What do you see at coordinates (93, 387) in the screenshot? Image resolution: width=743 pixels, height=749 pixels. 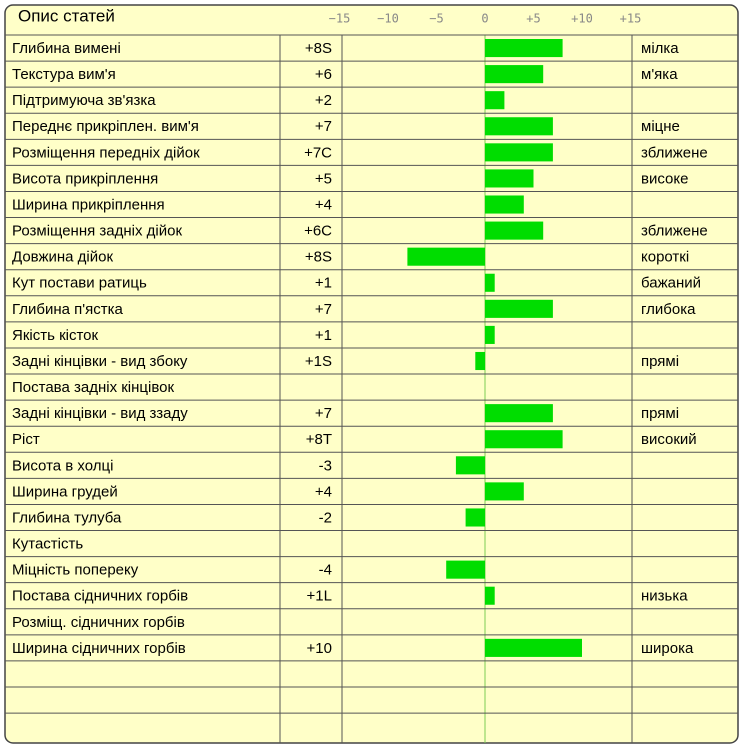 I see `trait-name: Постава задніх кінцівок` at bounding box center [93, 387].